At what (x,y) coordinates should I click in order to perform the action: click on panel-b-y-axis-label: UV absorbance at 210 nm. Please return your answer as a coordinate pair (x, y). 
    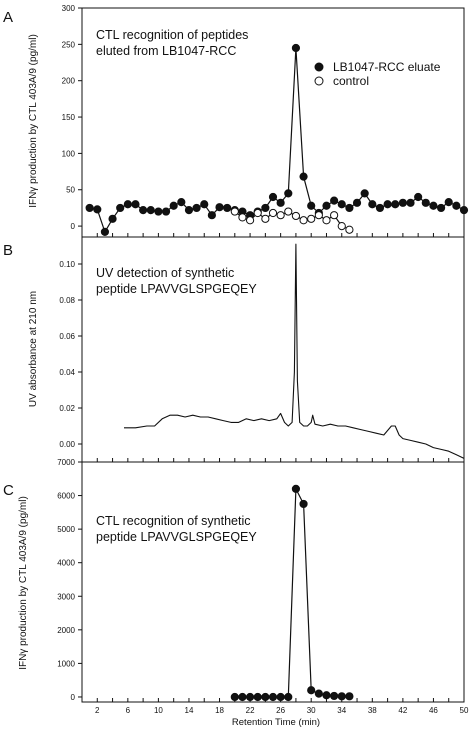
    Looking at the image, I should click on (33, 349).